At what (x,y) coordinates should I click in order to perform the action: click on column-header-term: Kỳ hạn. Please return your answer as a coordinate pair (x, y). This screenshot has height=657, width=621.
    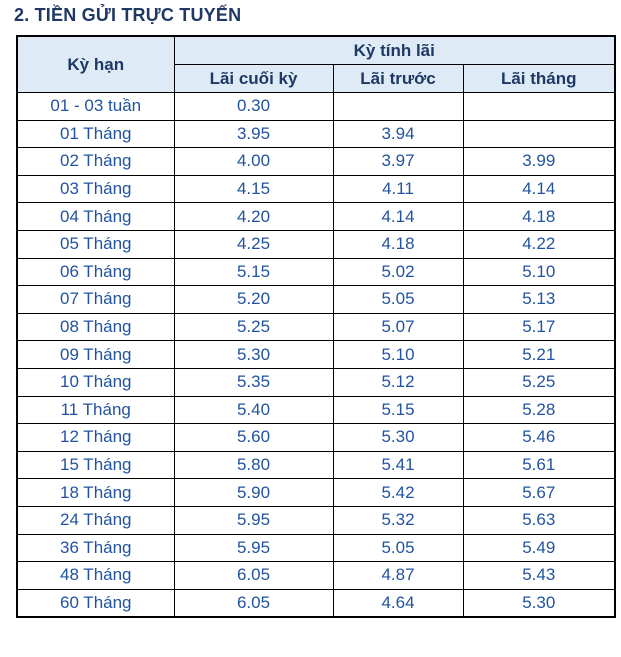
    Looking at the image, I should click on (95, 64).